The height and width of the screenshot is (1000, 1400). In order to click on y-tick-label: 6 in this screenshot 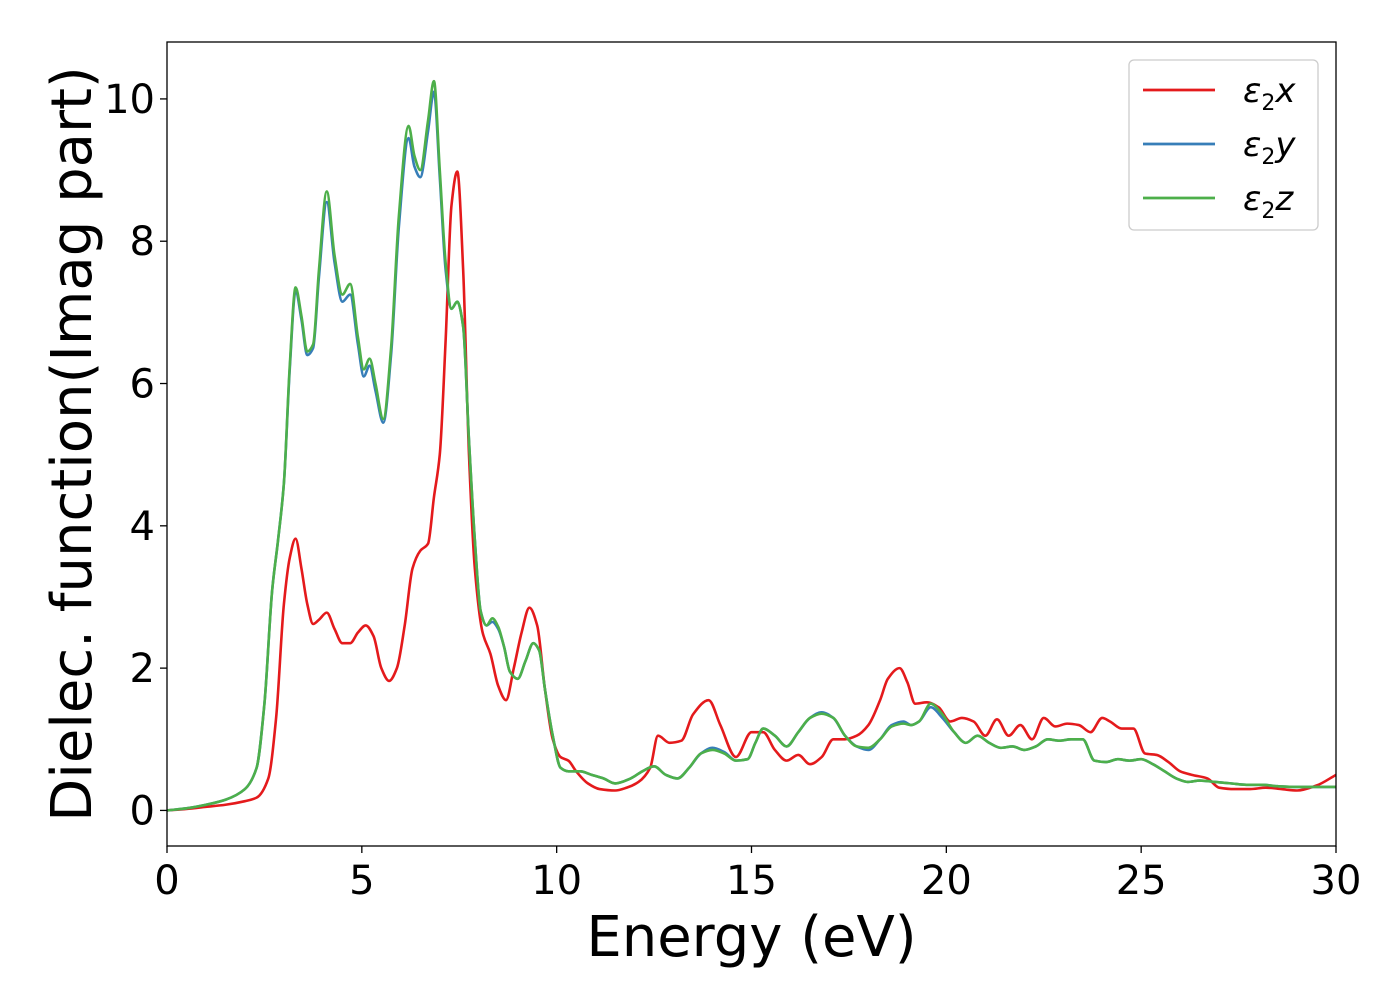, I will do `click(142, 385)`.